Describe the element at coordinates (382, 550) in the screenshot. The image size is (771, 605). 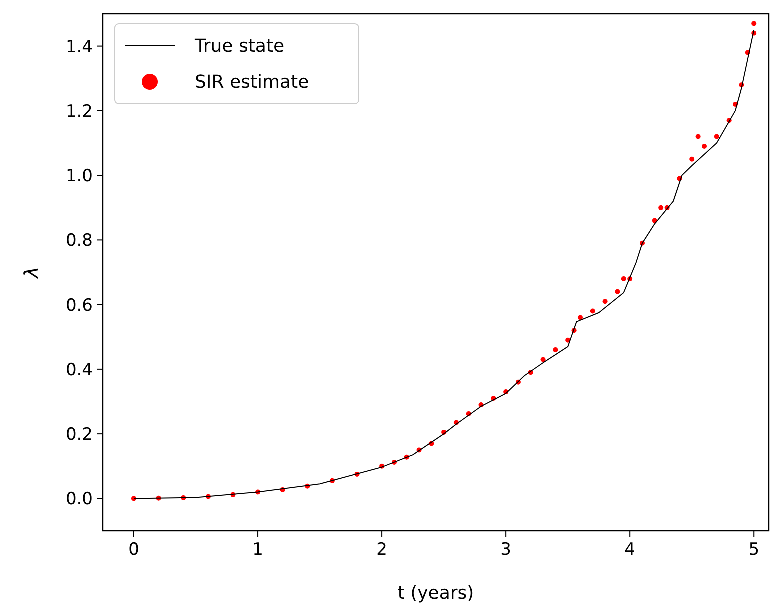
I see `x-tick-label: 2` at that location.